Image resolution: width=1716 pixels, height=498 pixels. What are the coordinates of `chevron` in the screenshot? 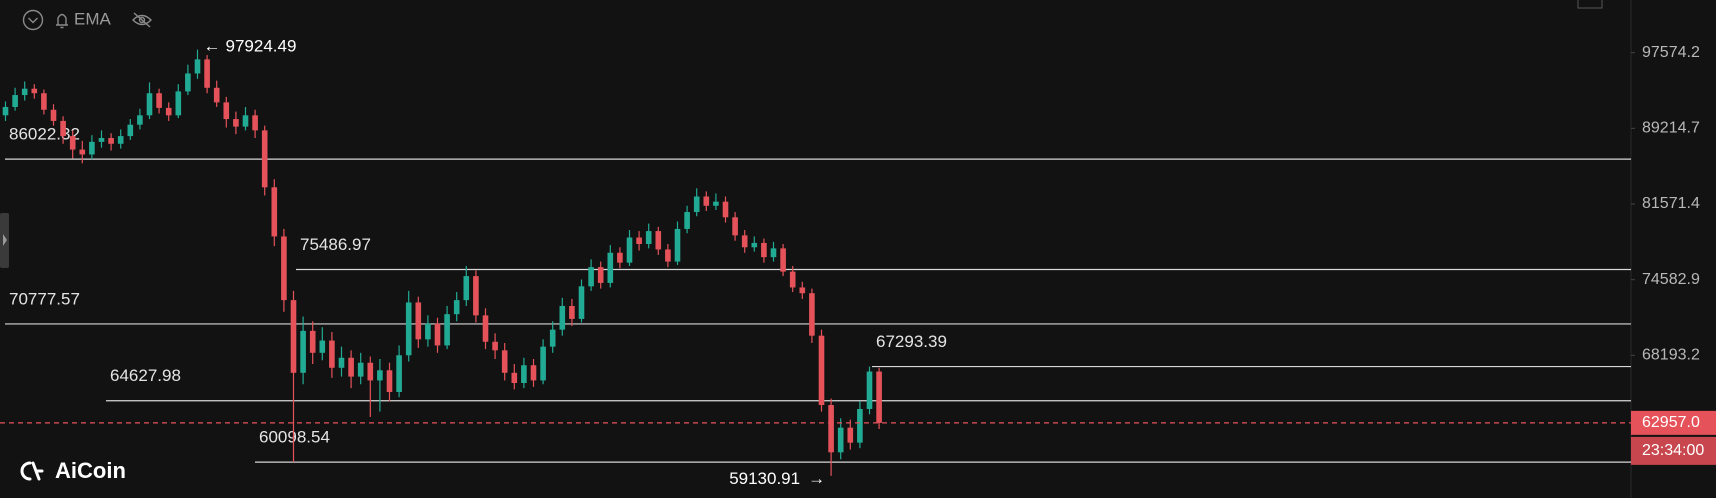 It's located at (33, 20).